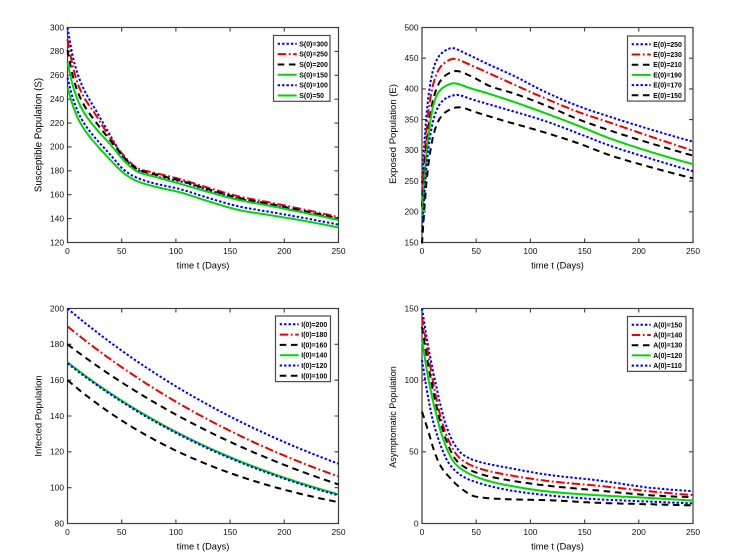  What do you see at coordinates (314, 376) in the screenshot?
I see `svg-text: I(0)=100` at bounding box center [314, 376].